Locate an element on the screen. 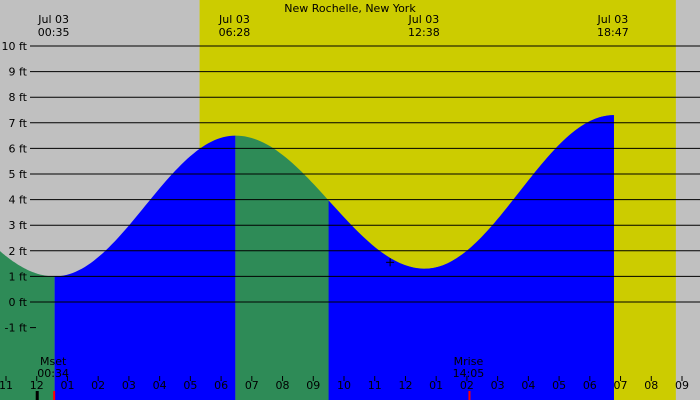  y-tick-label: -1 ft is located at coordinates (16, 328).